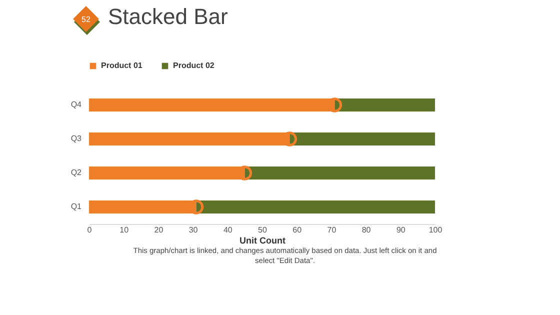  I want to click on y-tick-label: Q2, so click(76, 172).